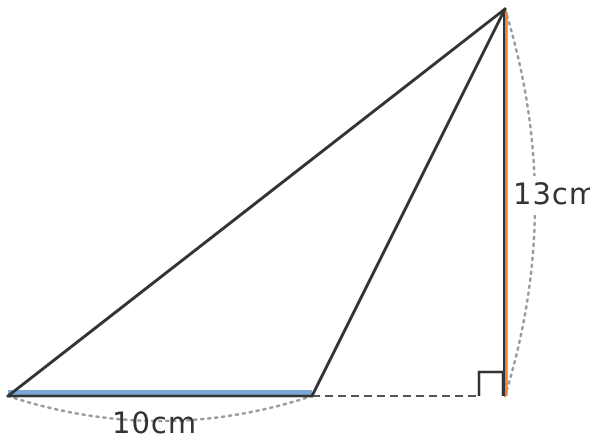  I want to click on base-dimension-arc, so click(160, 408).